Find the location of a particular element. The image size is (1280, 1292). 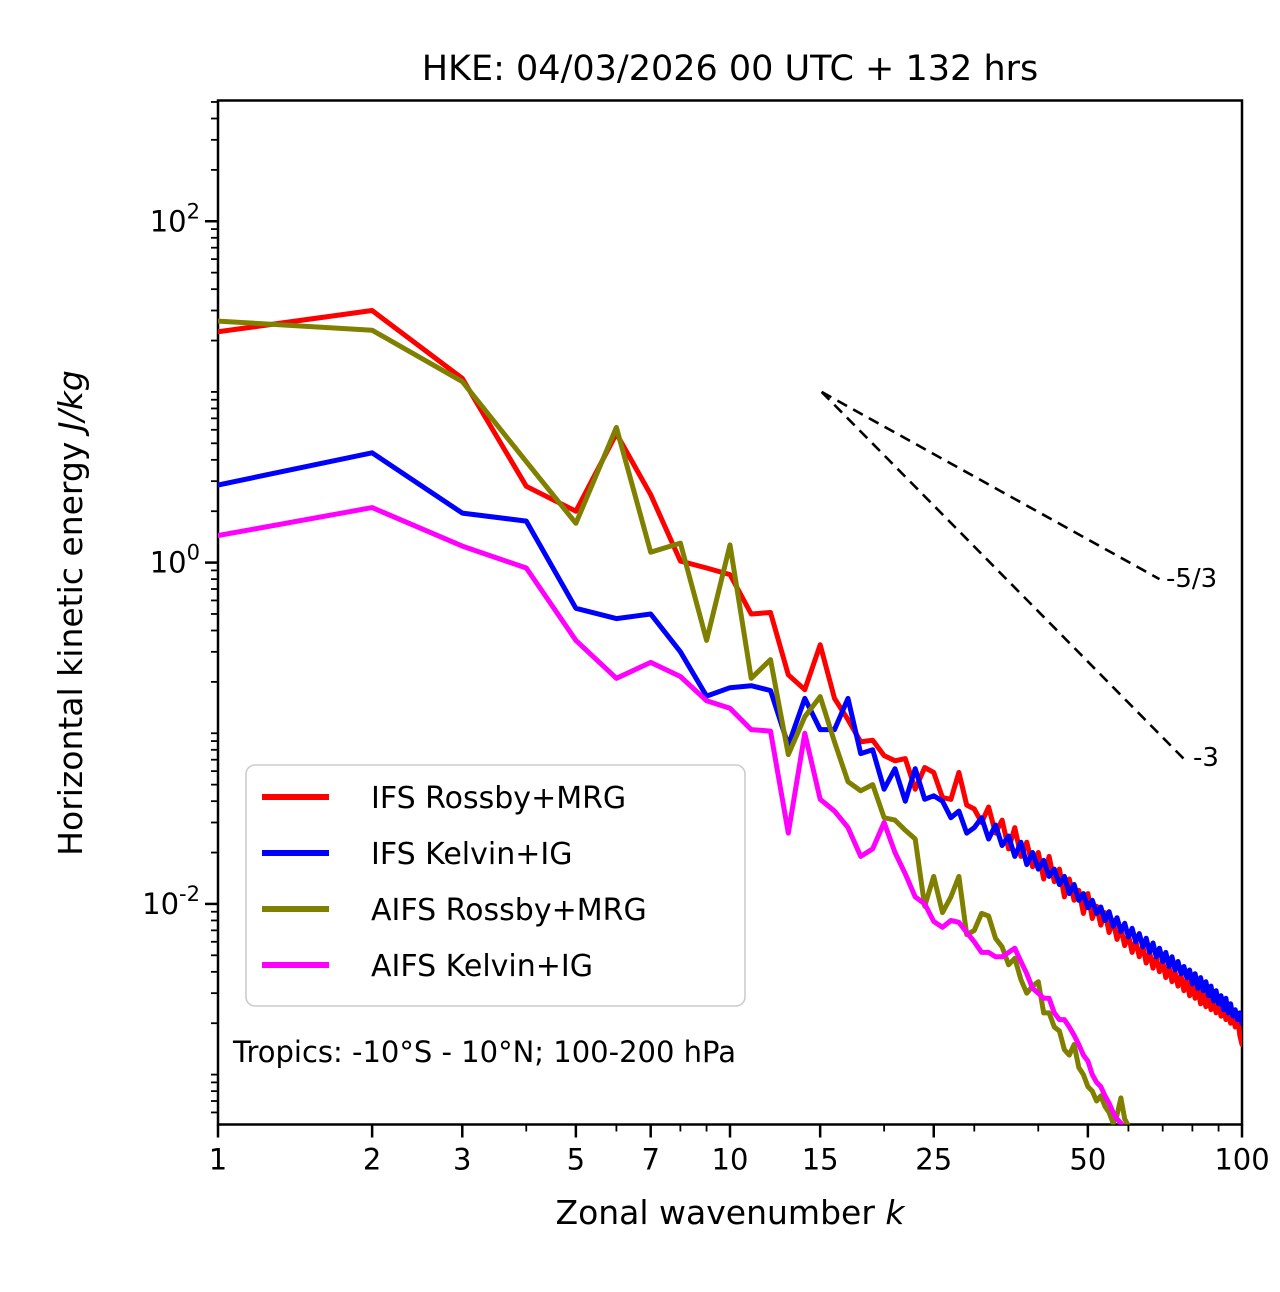

reference-slope-lines is located at coordinates (1004, 576).